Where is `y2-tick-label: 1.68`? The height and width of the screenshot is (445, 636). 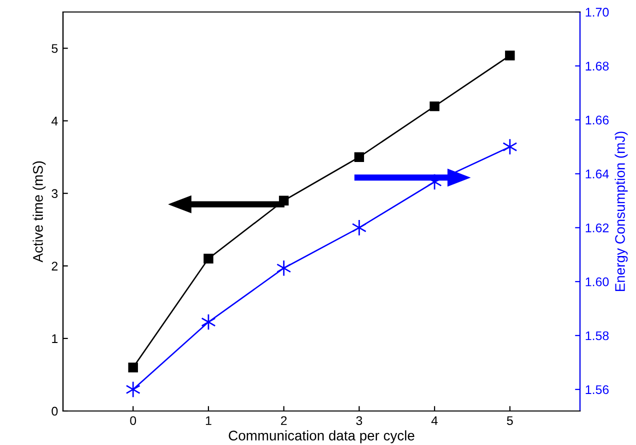
y2-tick-label: 1.68 is located at coordinates (597, 66).